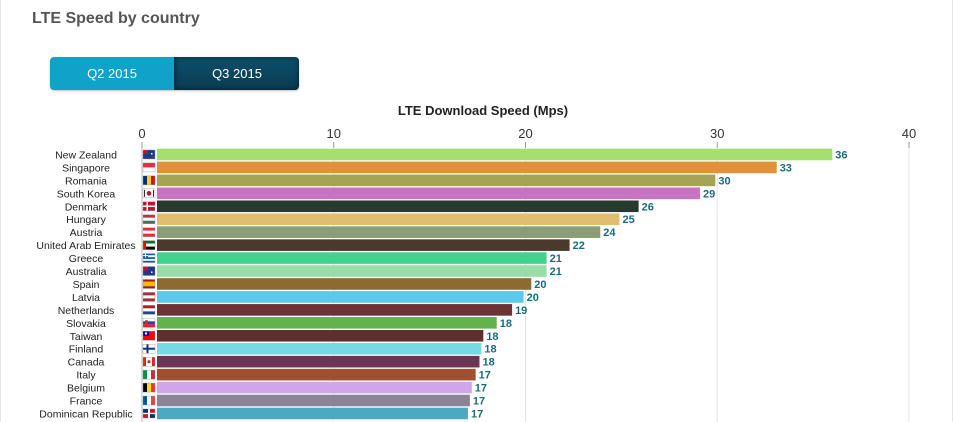  What do you see at coordinates (236, 73) in the screenshot?
I see `q3-2015-button: Q3 2015` at bounding box center [236, 73].